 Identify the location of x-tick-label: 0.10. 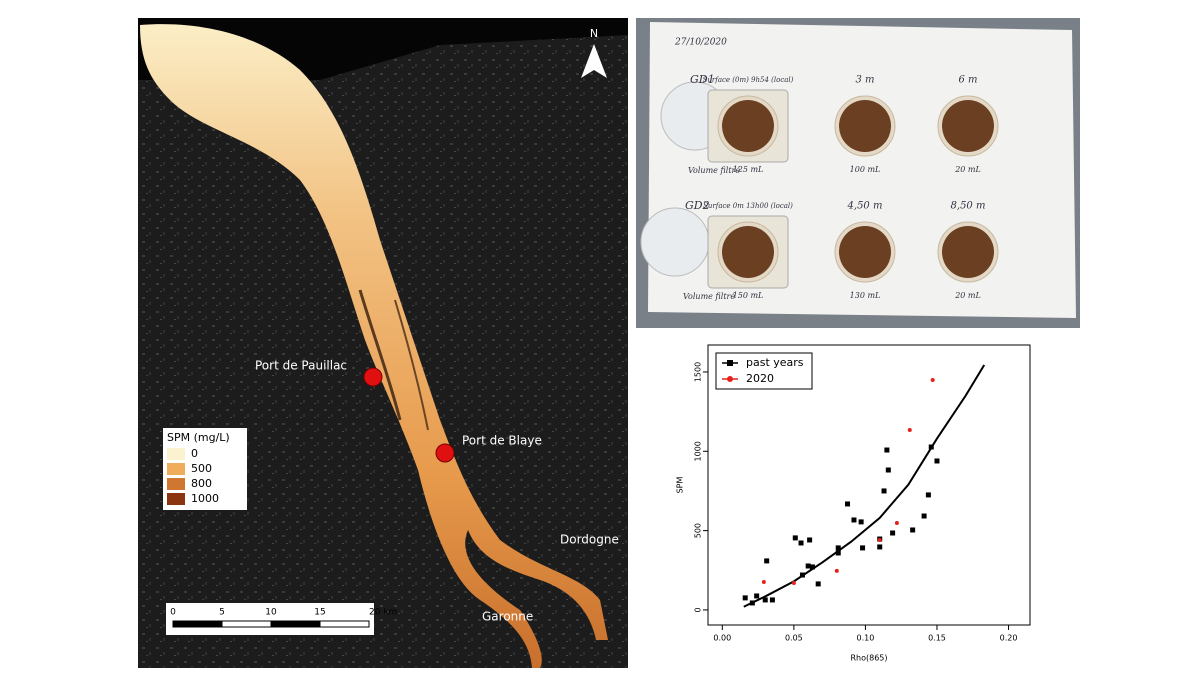
(866, 638).